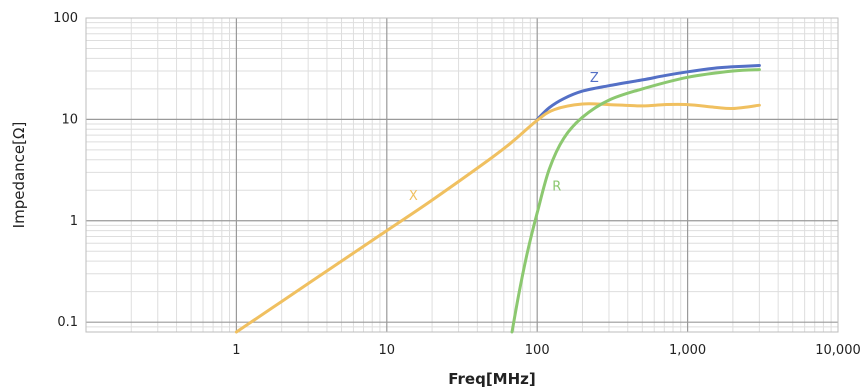  Describe the element at coordinates (69, 119) in the screenshot. I see `y-tick-label: 10` at that location.